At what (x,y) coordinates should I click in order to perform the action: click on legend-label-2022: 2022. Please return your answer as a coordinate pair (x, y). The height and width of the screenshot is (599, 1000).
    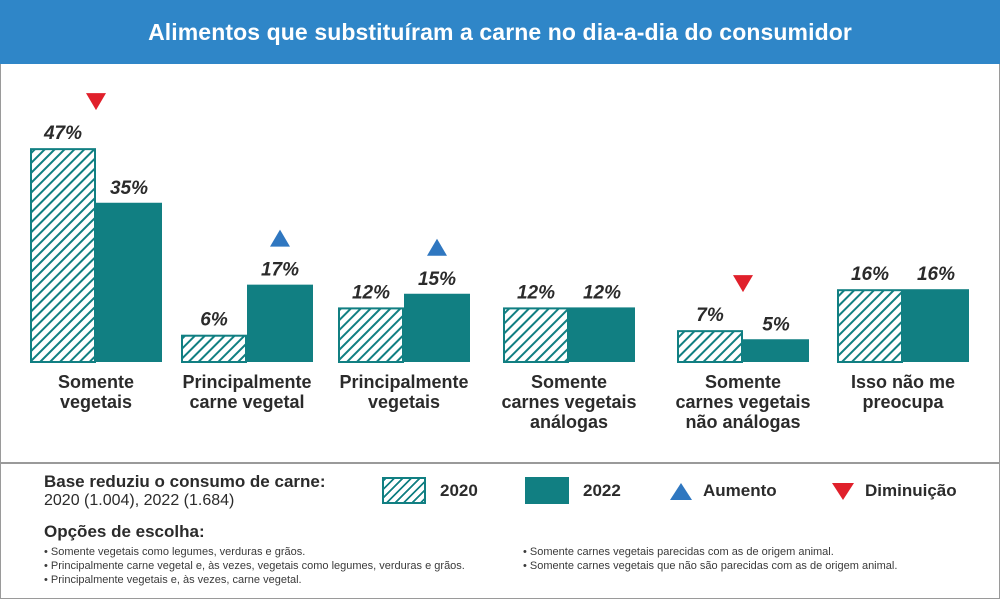
    Looking at the image, I should click on (602, 490).